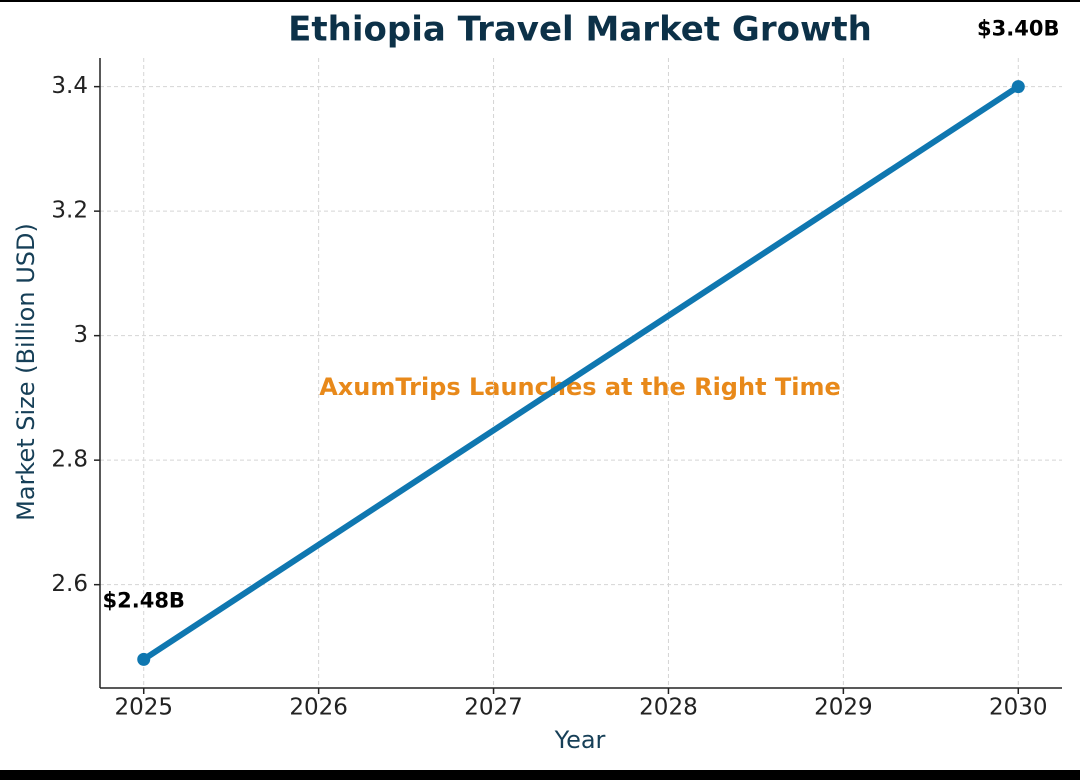  Describe the element at coordinates (668, 708) in the screenshot. I see `x-tick-label: 2028` at that location.